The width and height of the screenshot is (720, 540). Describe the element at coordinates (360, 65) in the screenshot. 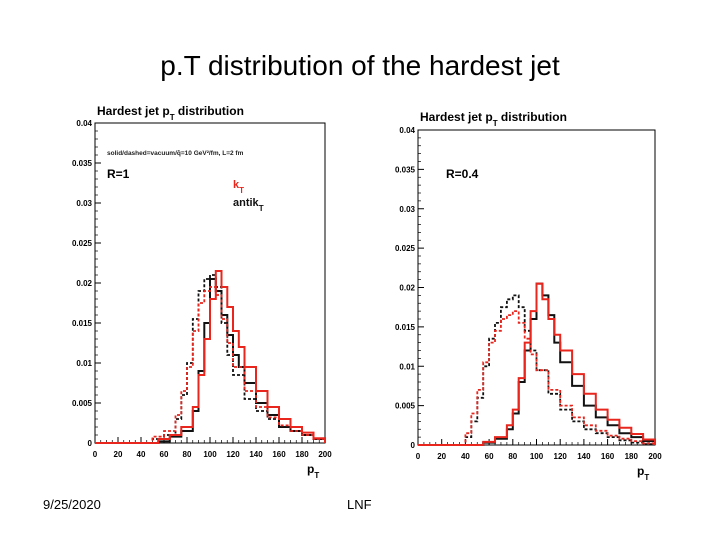

I see `slide-title: p.T distribution of the hardest jet` at that location.